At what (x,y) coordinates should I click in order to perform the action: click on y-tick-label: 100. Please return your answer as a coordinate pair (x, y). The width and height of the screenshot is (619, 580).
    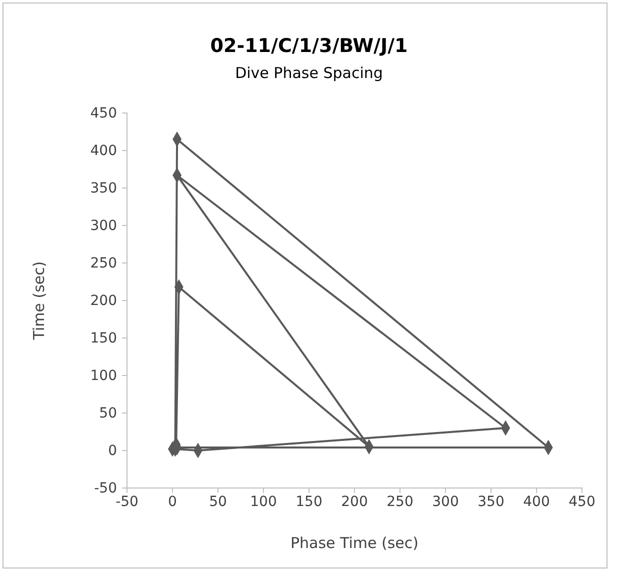
    Looking at the image, I should click on (103, 376).